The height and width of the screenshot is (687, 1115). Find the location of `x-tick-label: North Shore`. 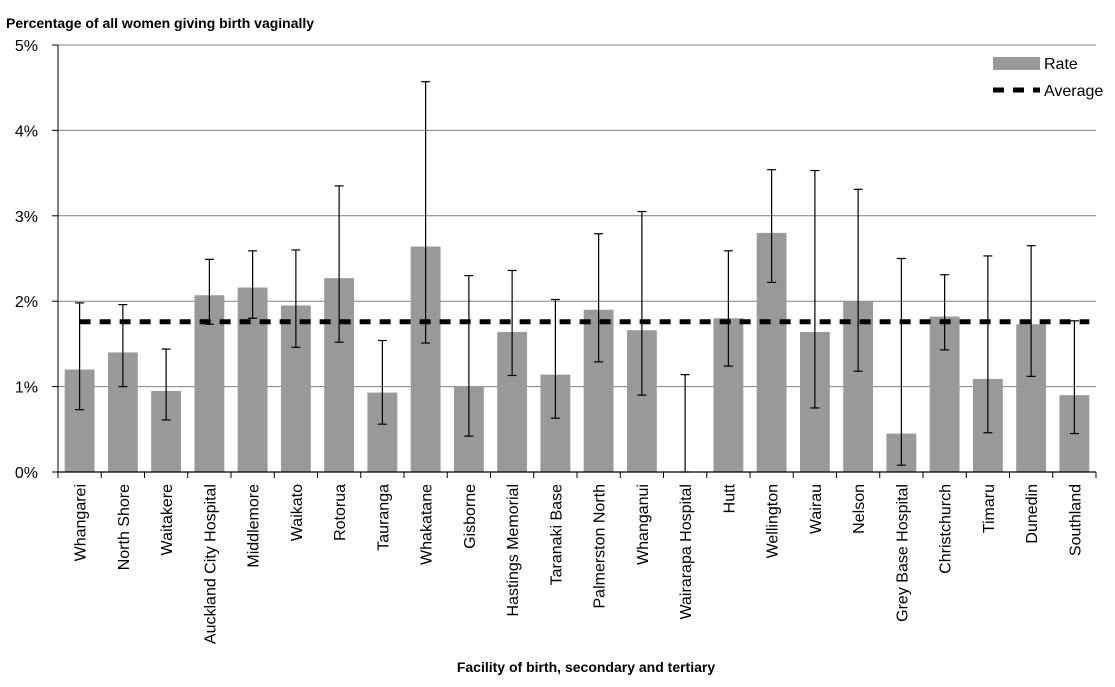

x-tick-label: North Shore is located at coordinates (124, 527).